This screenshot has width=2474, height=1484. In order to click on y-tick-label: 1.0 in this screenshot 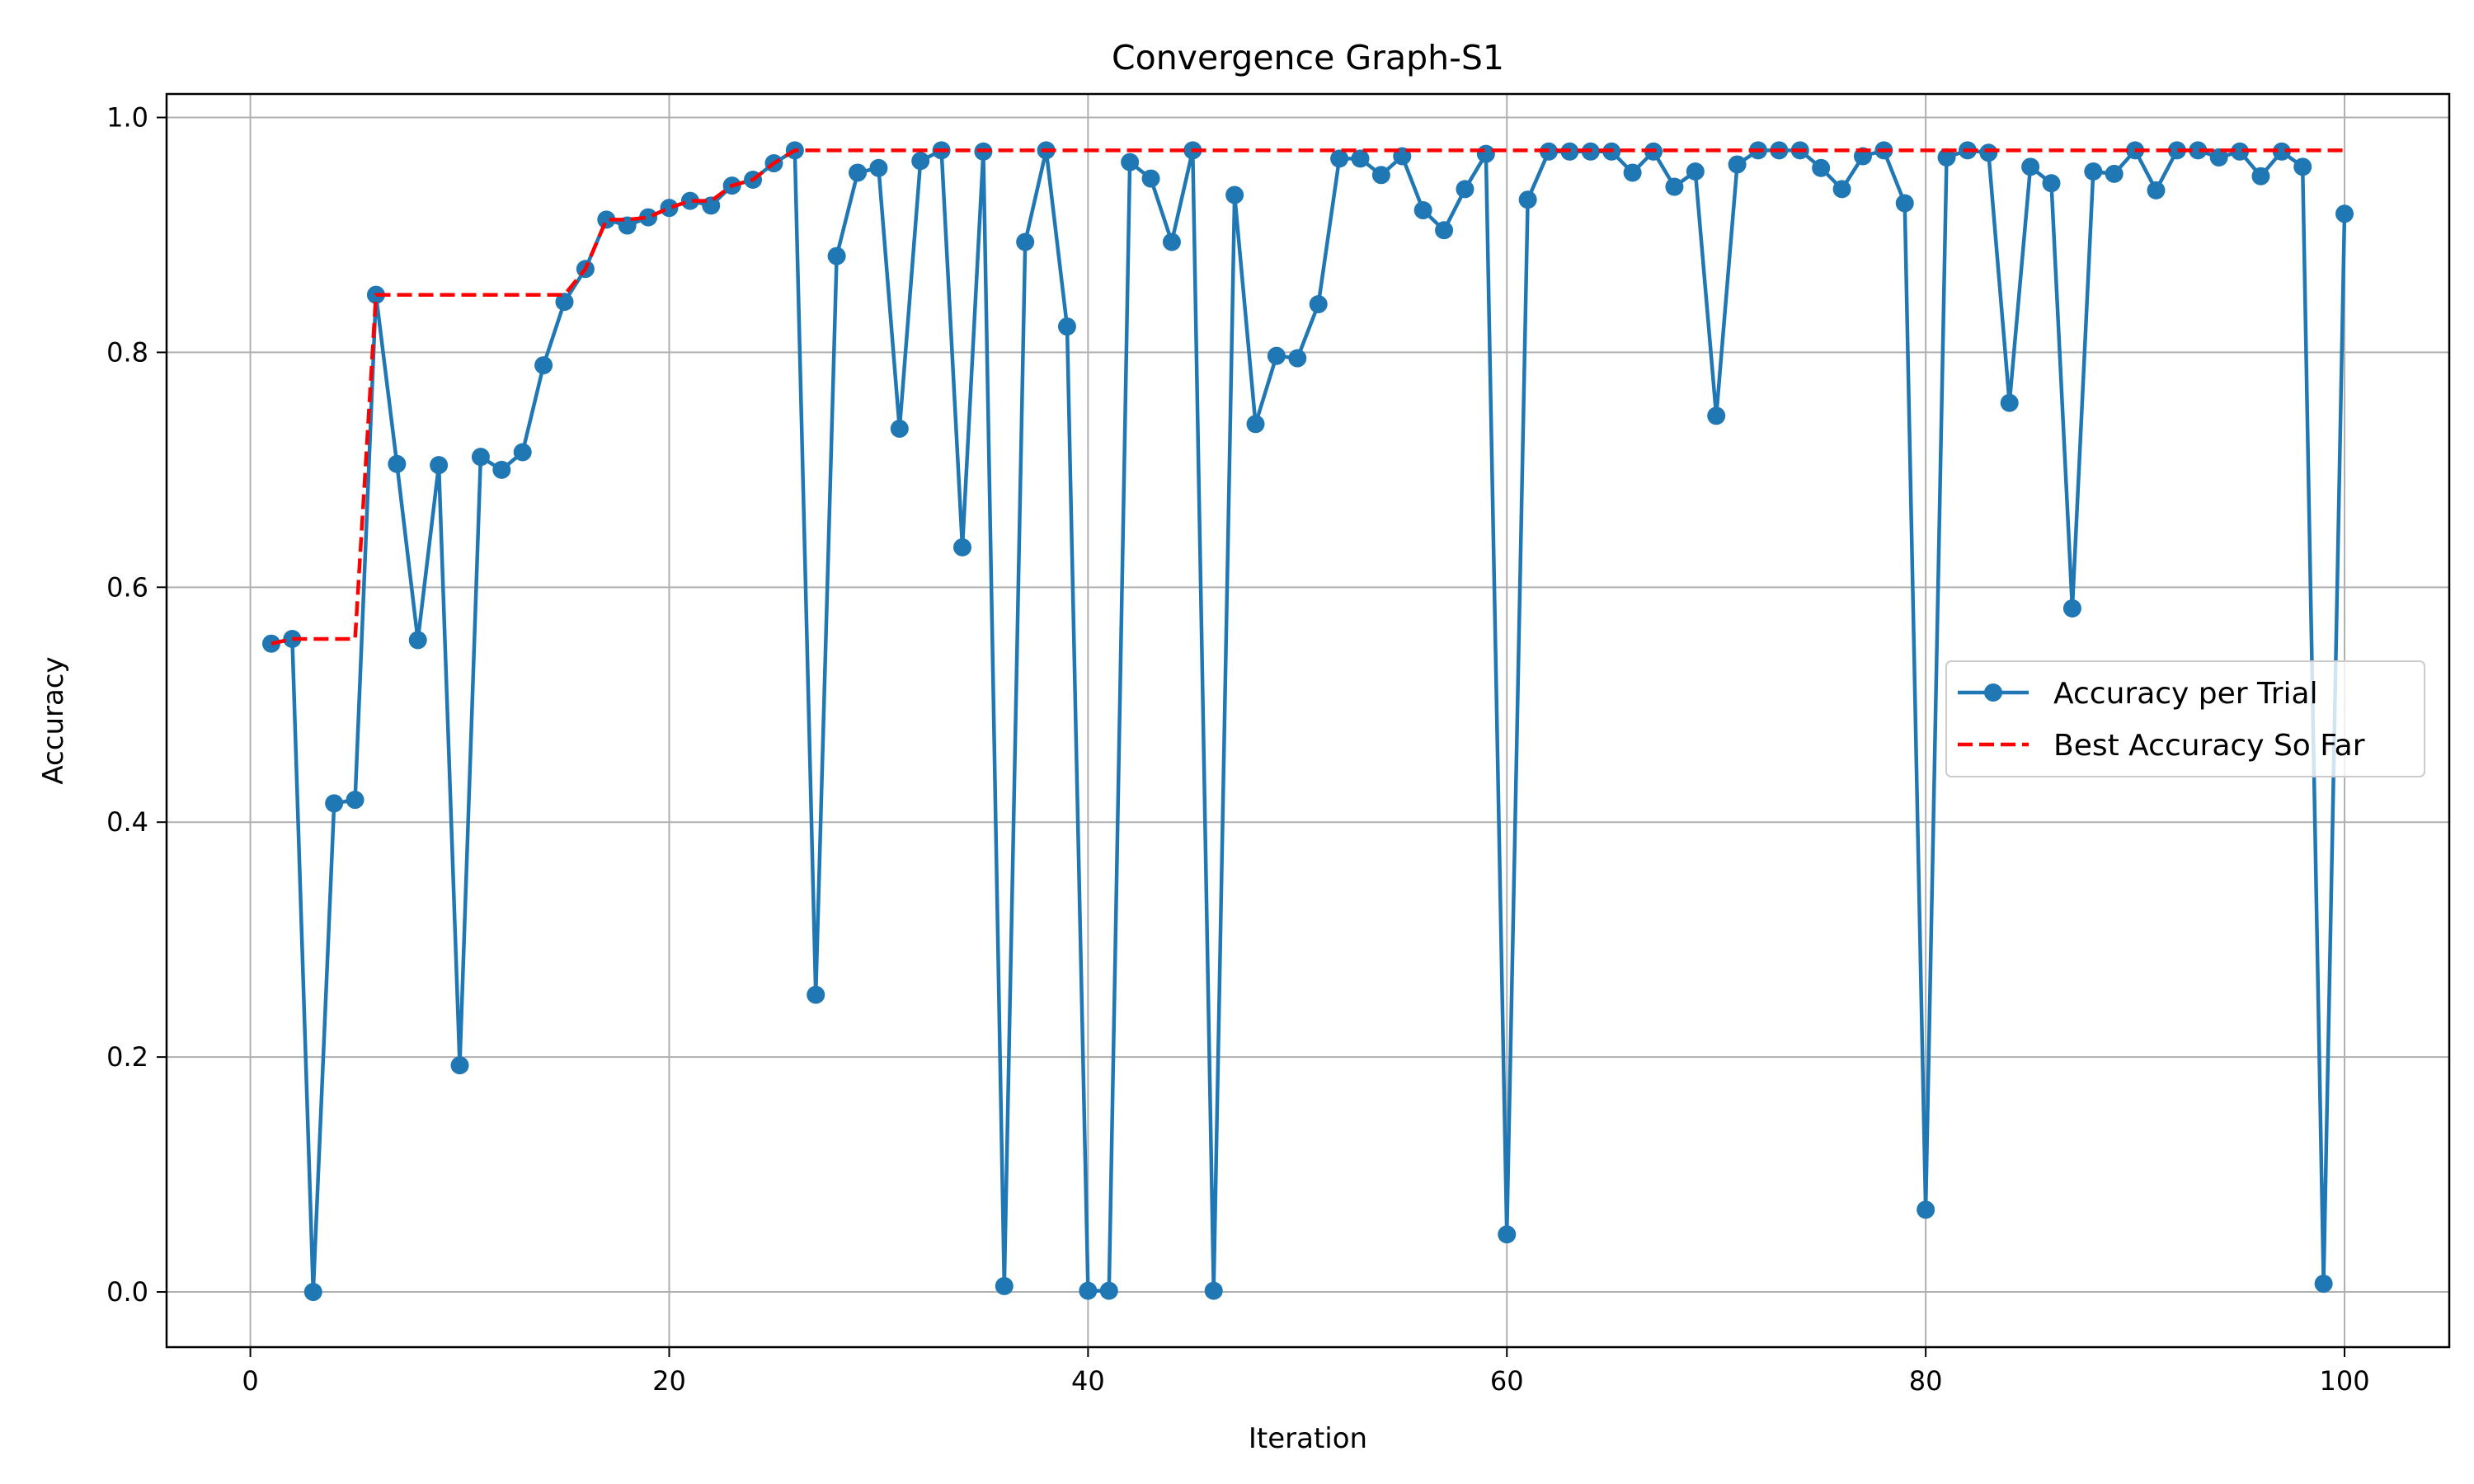, I will do `click(127, 117)`.